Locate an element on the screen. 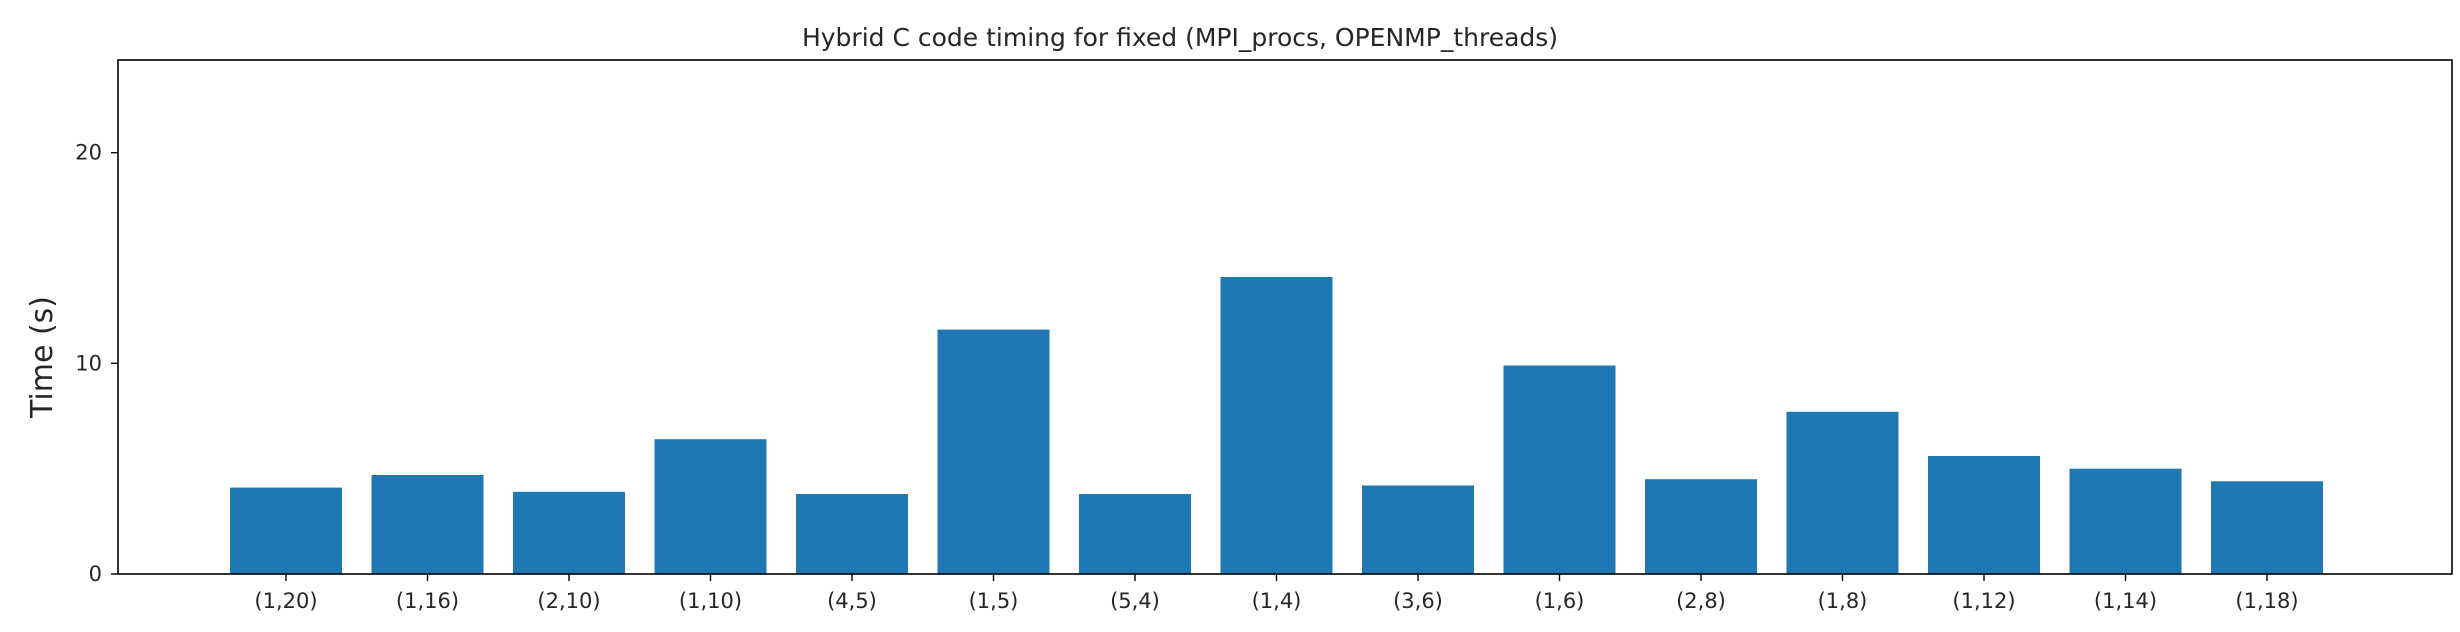 The height and width of the screenshot is (632, 2460). y-tick-label-0: 0 is located at coordinates (95, 574).